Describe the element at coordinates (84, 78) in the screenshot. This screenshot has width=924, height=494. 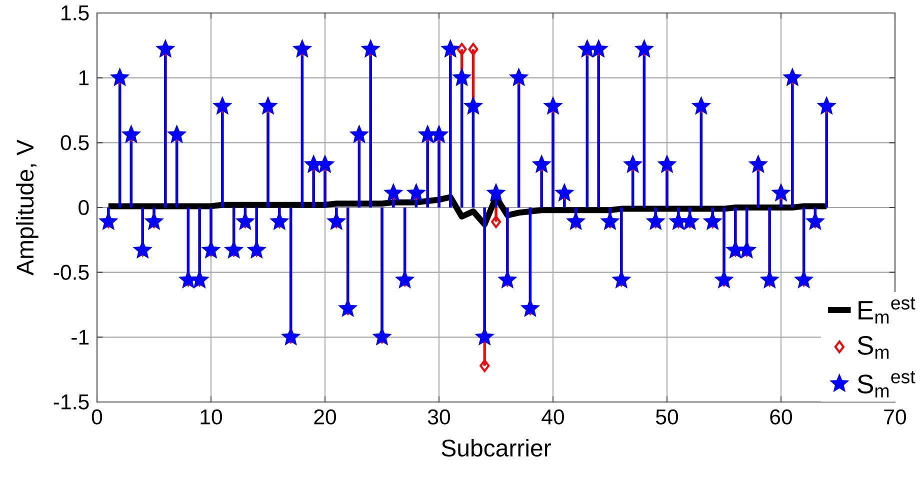
I see `y-tick-label: 1` at that location.